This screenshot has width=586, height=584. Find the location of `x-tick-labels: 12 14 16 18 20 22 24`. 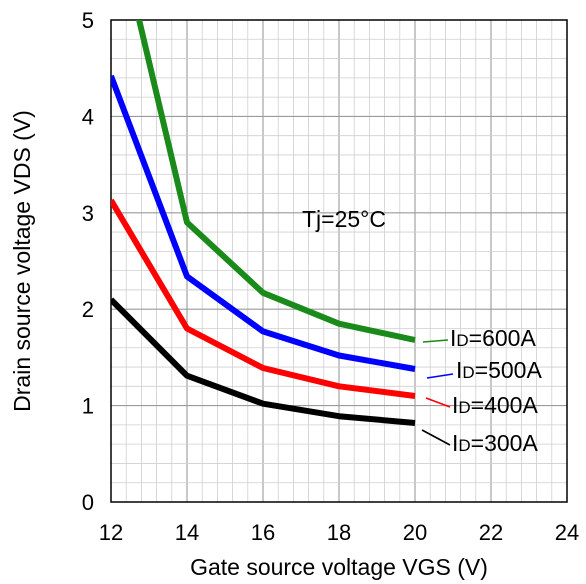

x-tick-labels: 12 14 16 18 20 22 24 is located at coordinates (339, 532).